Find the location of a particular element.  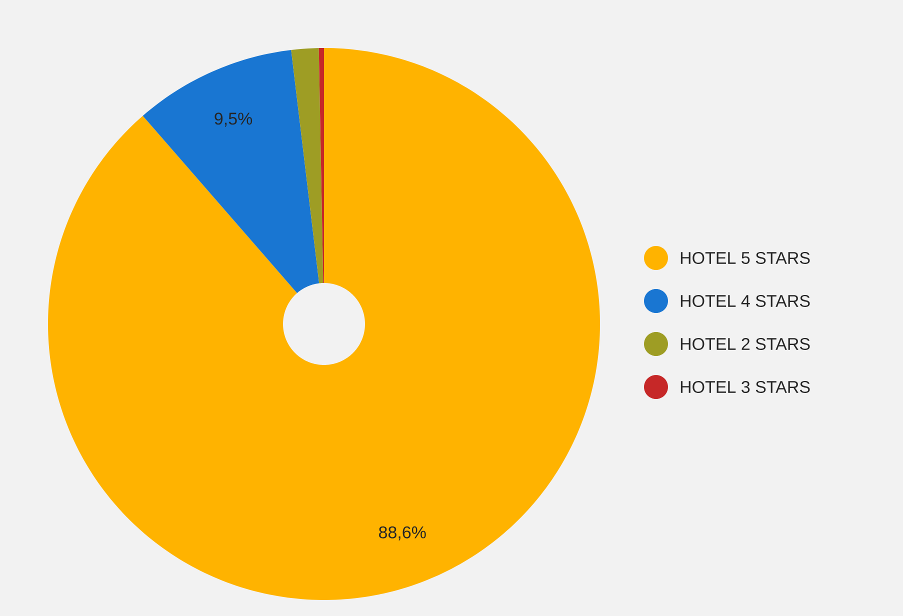

data-label: 9,5% is located at coordinates (233, 119).